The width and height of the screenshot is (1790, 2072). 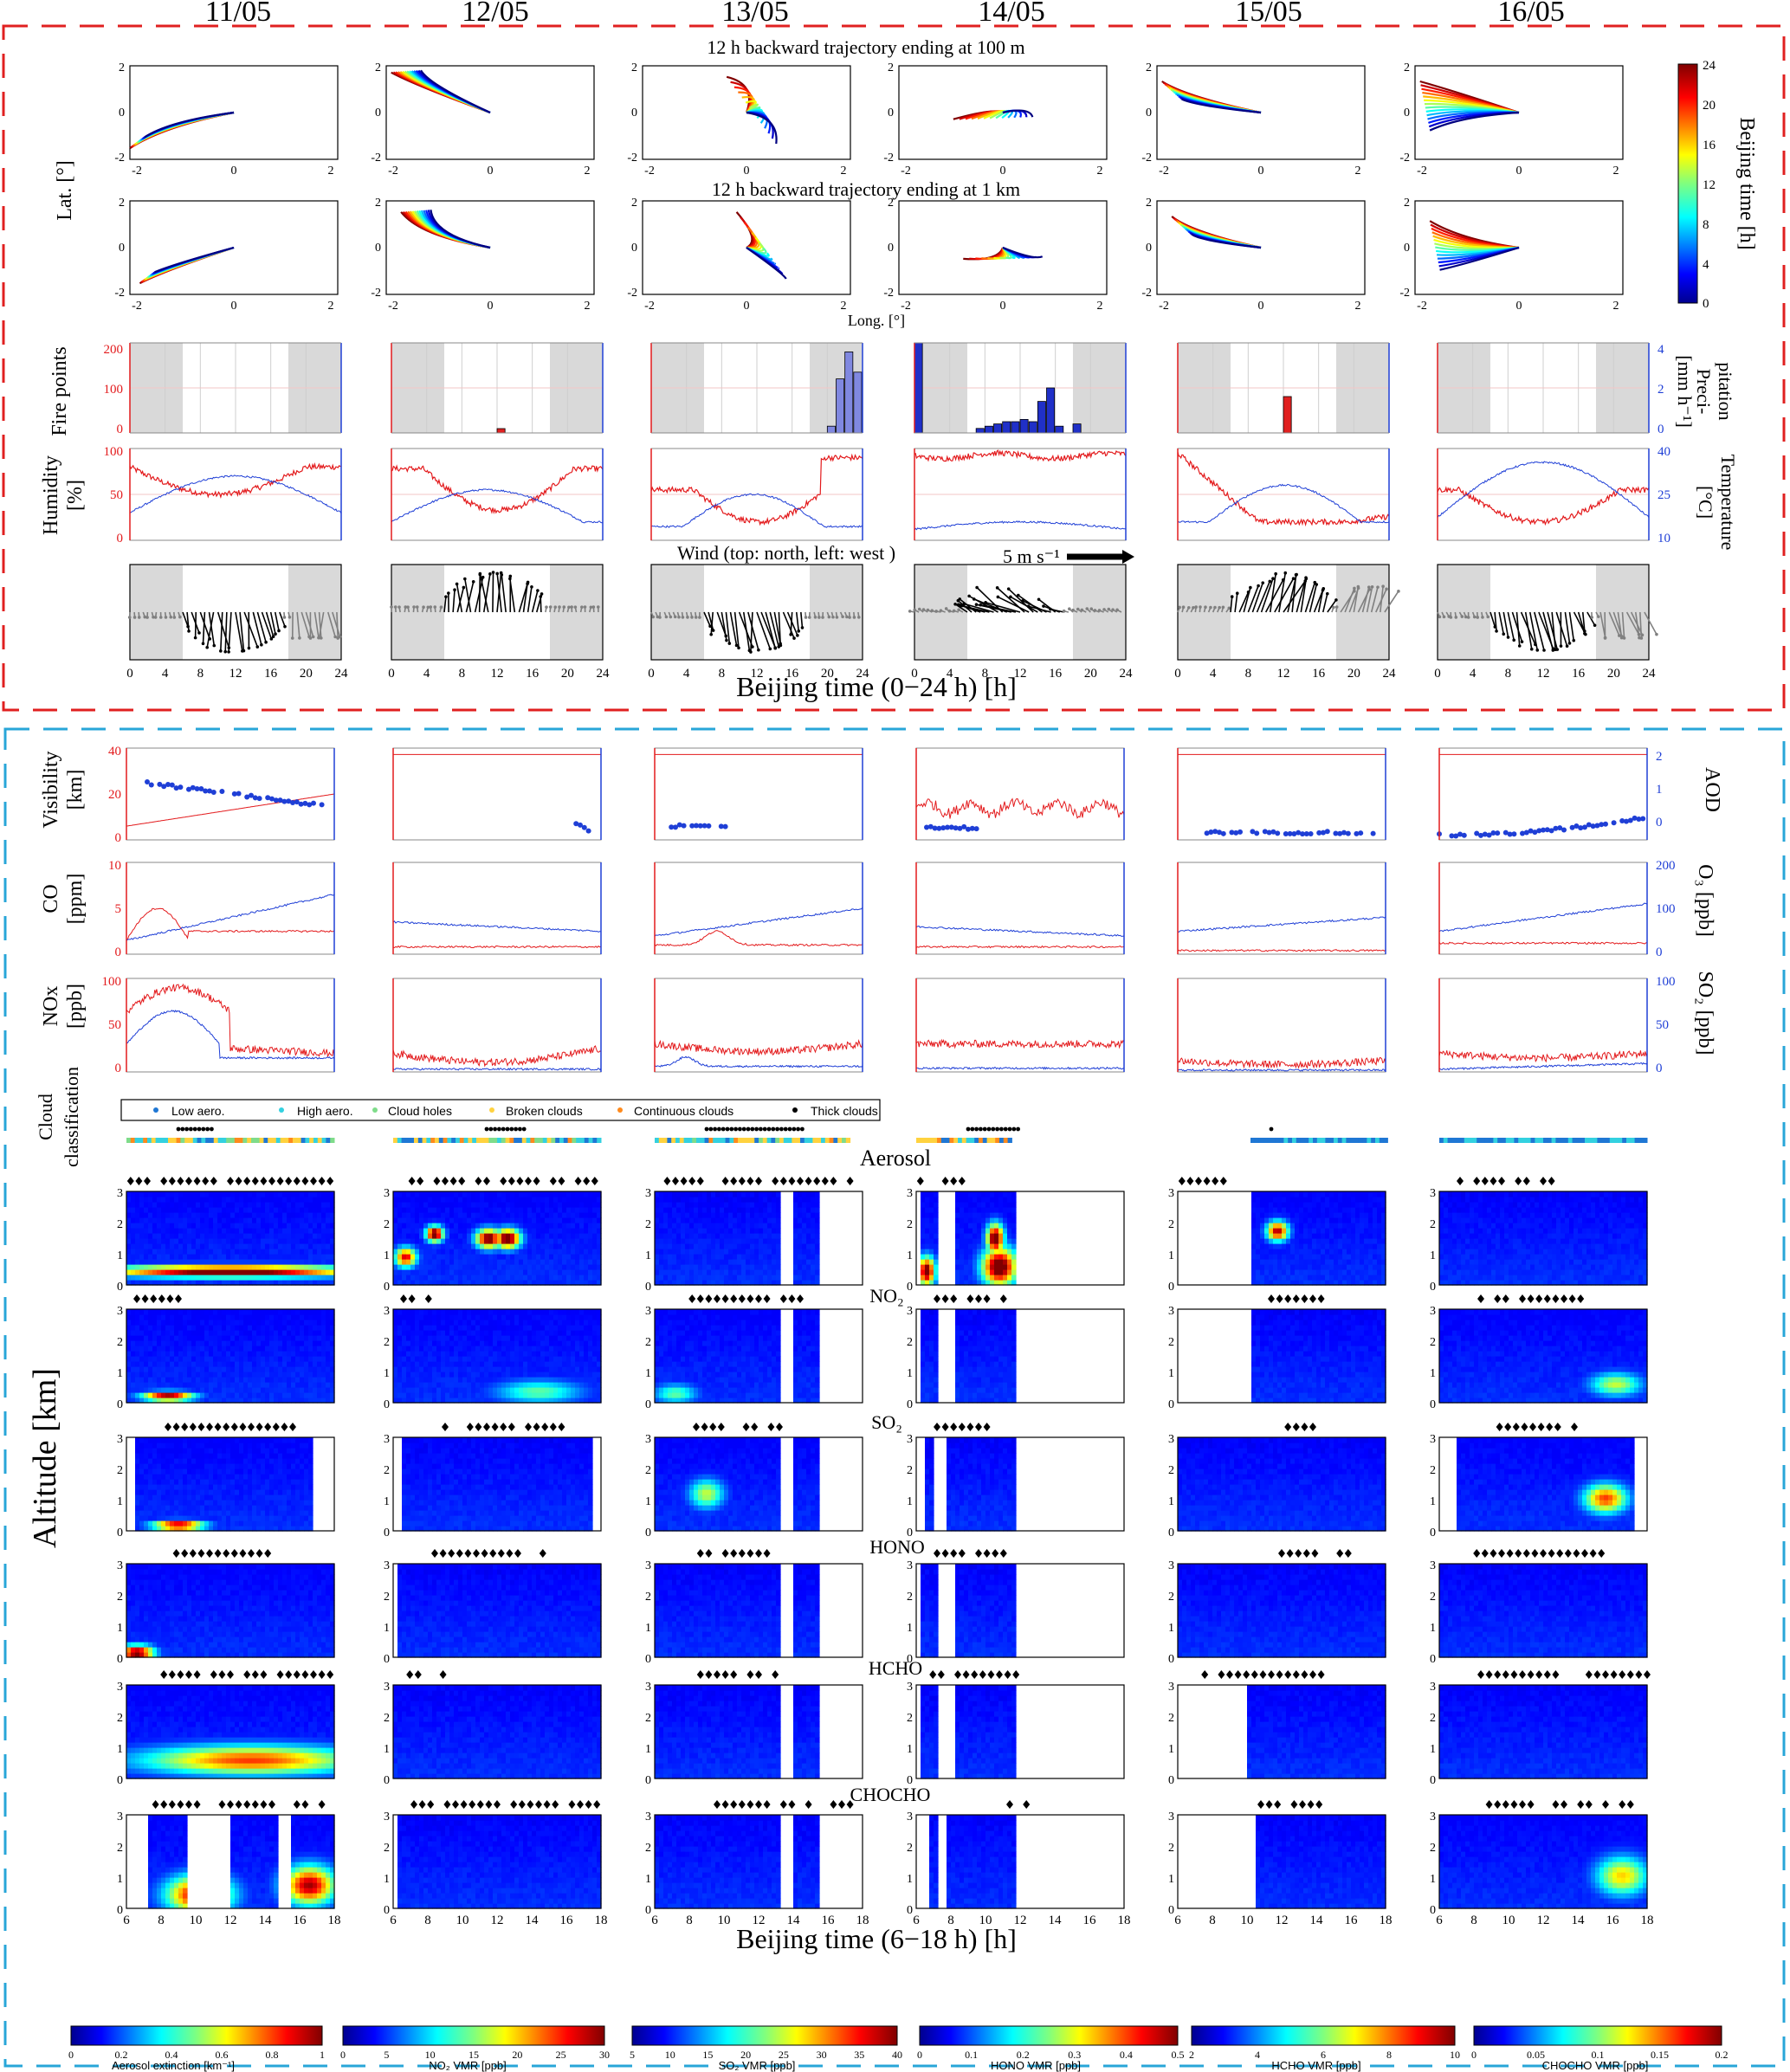 I want to click on profile-heatmap: 3210, so click(x=226, y=1607).